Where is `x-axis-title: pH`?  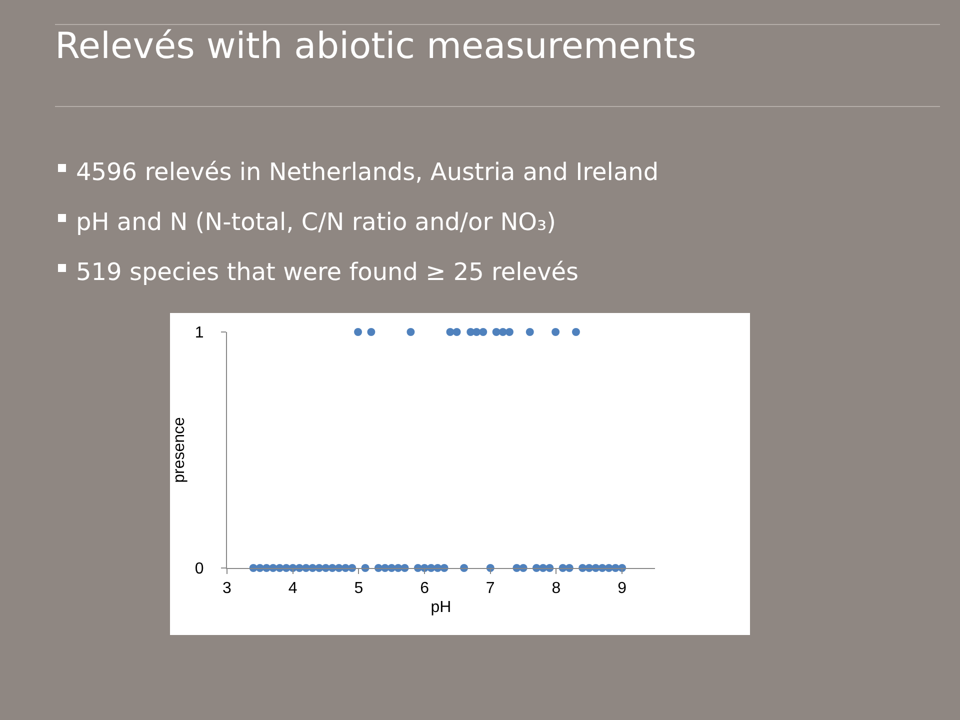
x-axis-title: pH is located at coordinates (441, 607).